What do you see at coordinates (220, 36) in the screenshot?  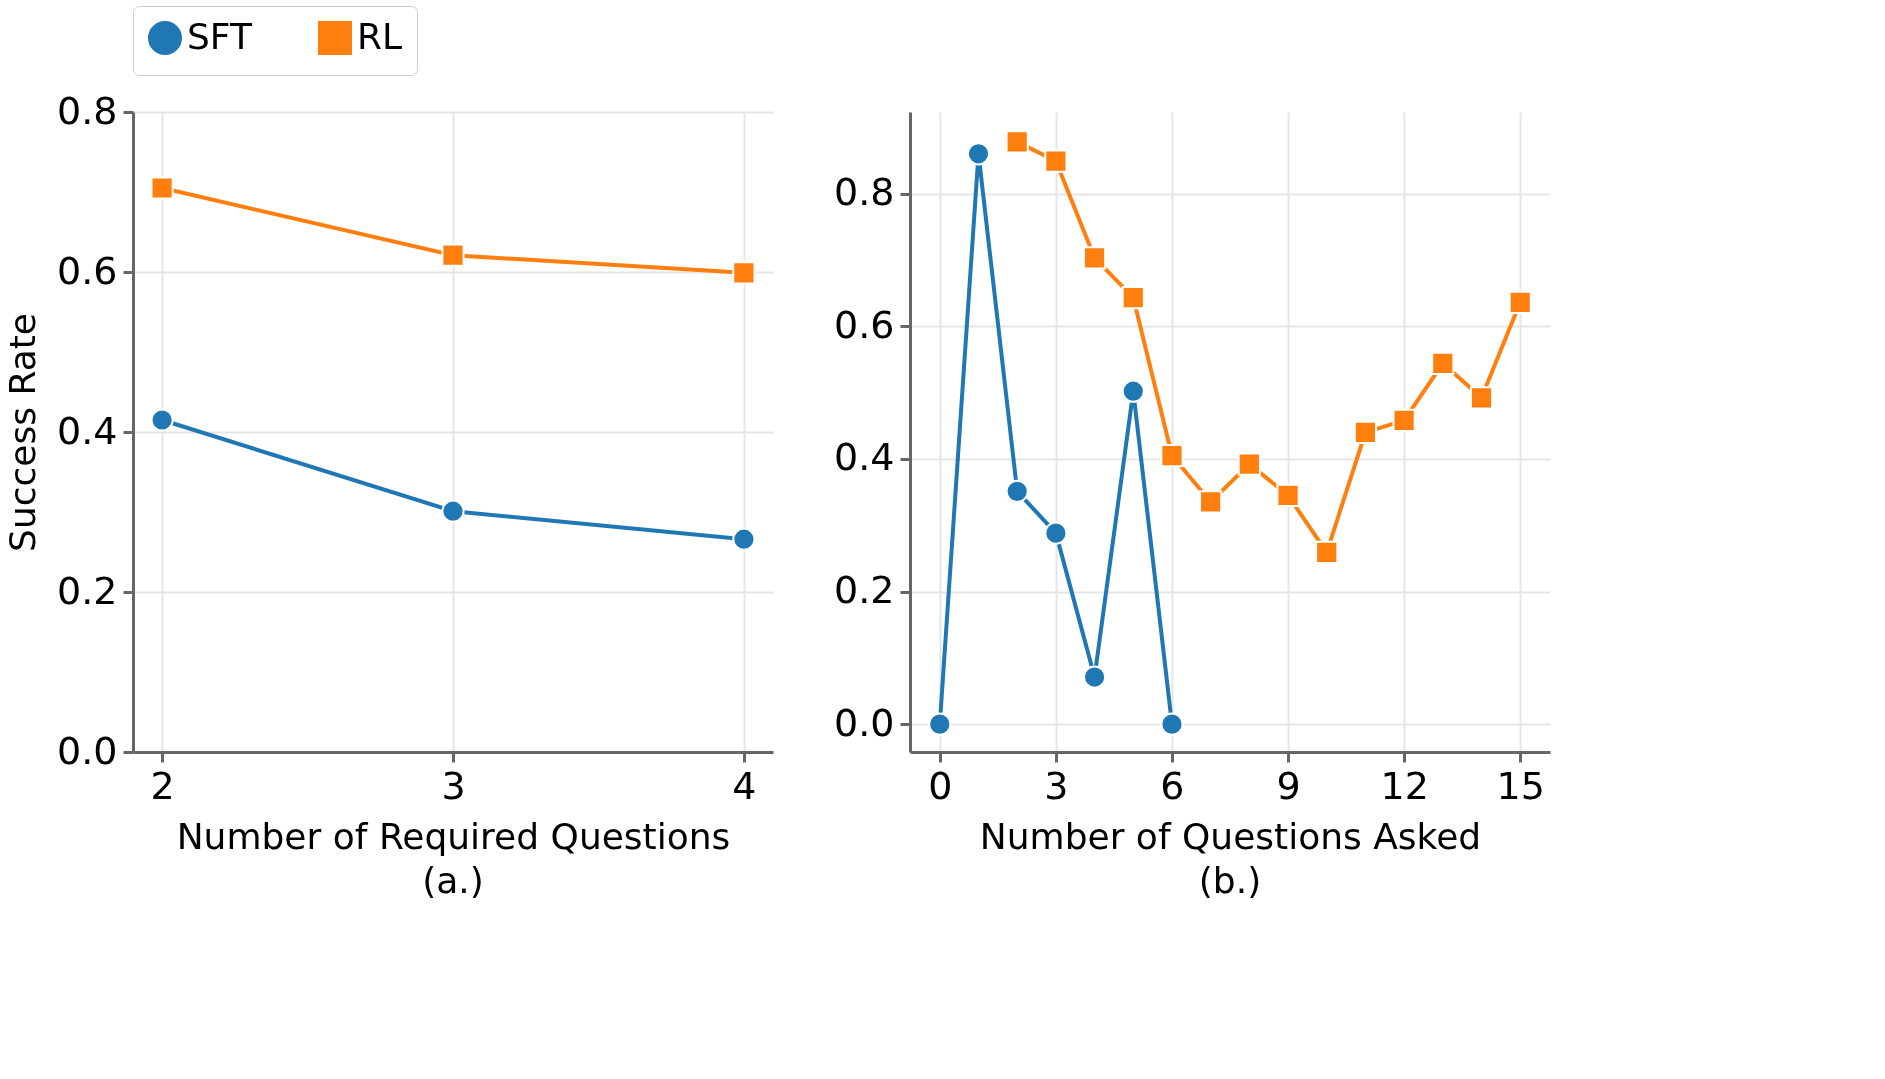 I see `legend-label: SFT` at bounding box center [220, 36].